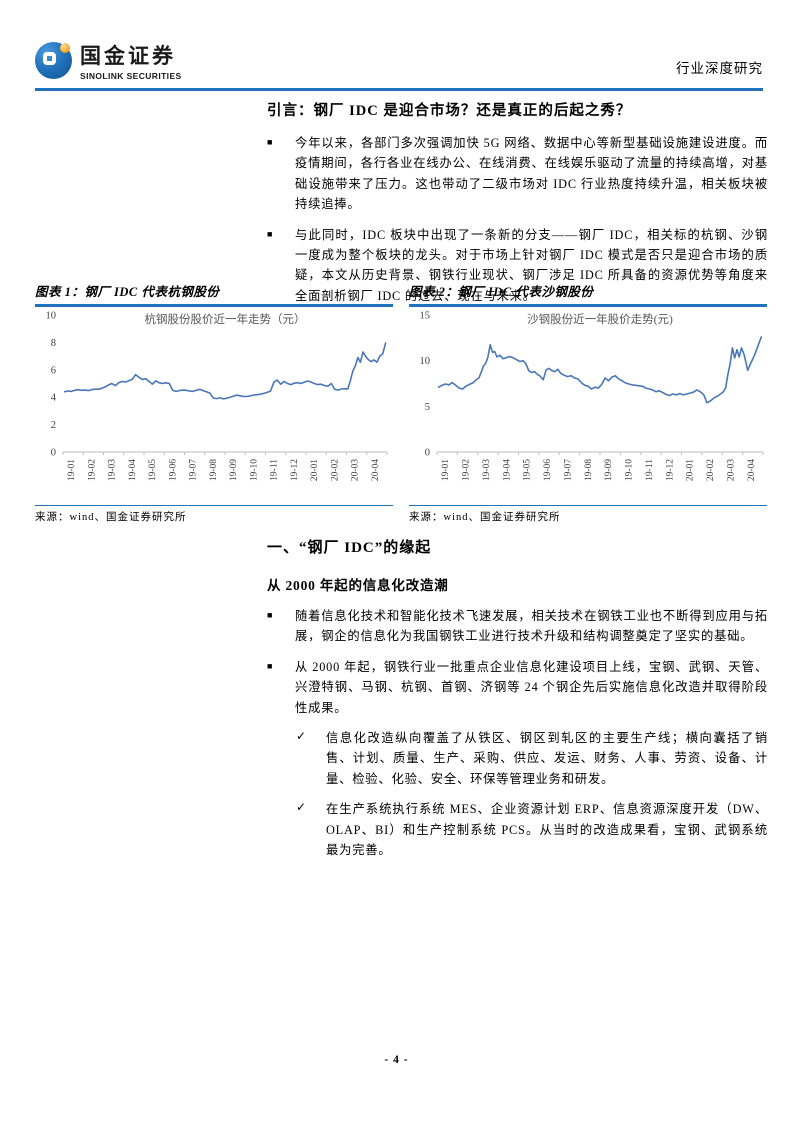 The height and width of the screenshot is (1122, 793). I want to click on header-divider, so click(399, 89).